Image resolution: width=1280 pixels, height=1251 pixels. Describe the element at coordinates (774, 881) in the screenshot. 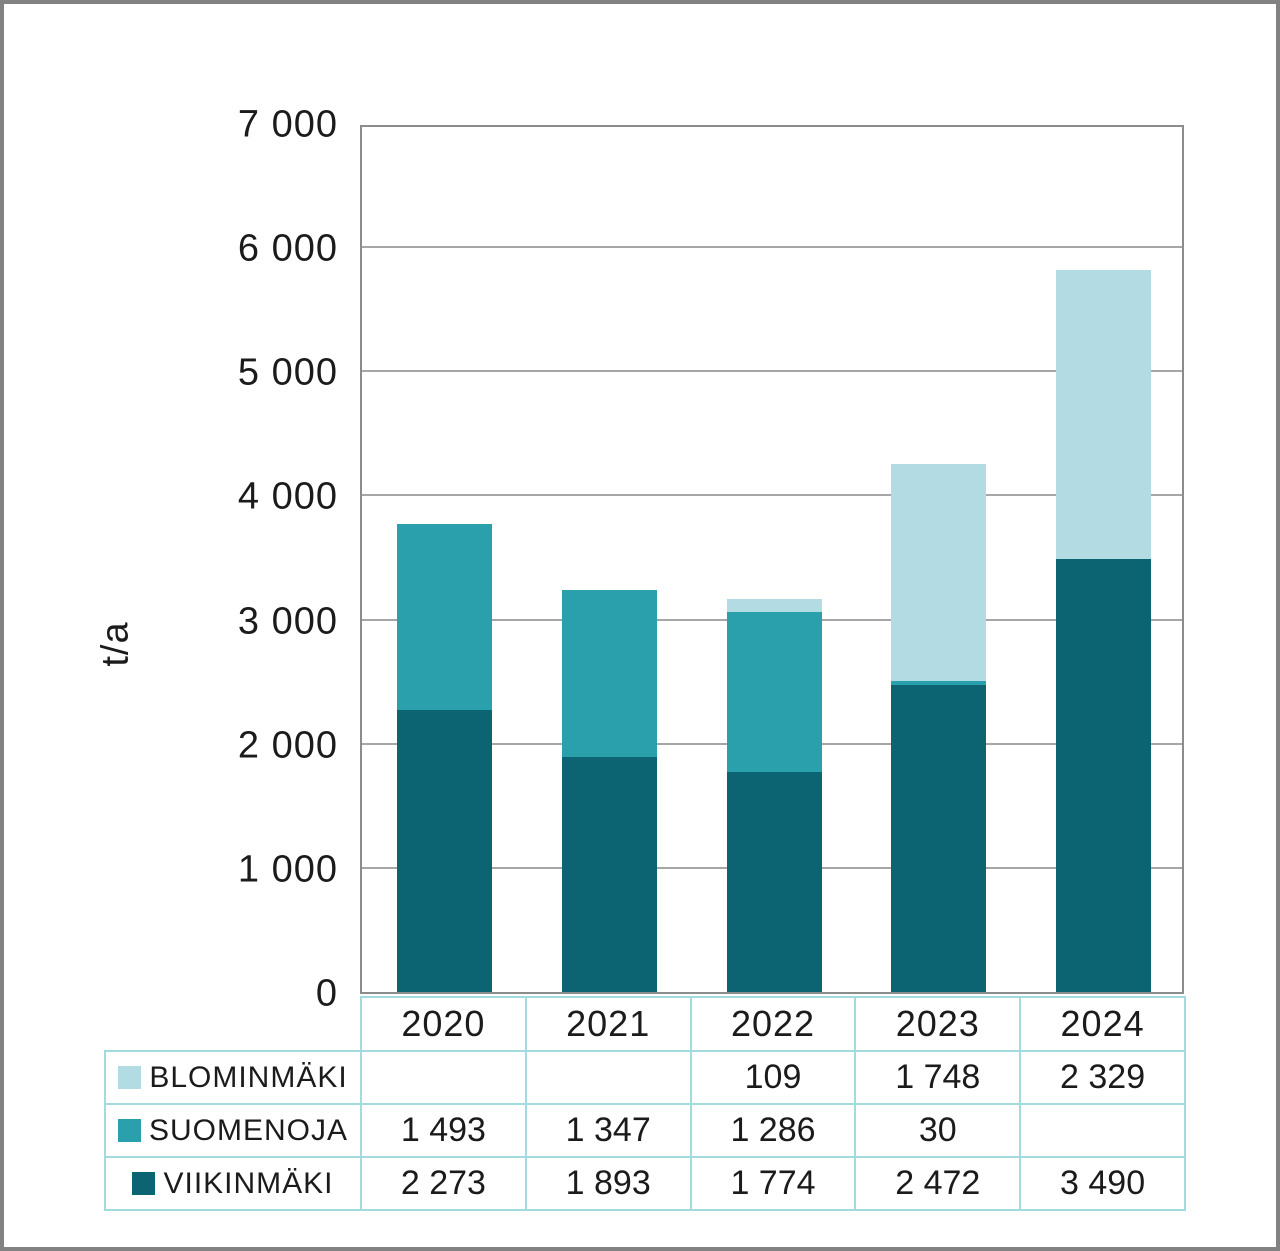

I see `bar-segment-2022-viikinmäki` at that location.